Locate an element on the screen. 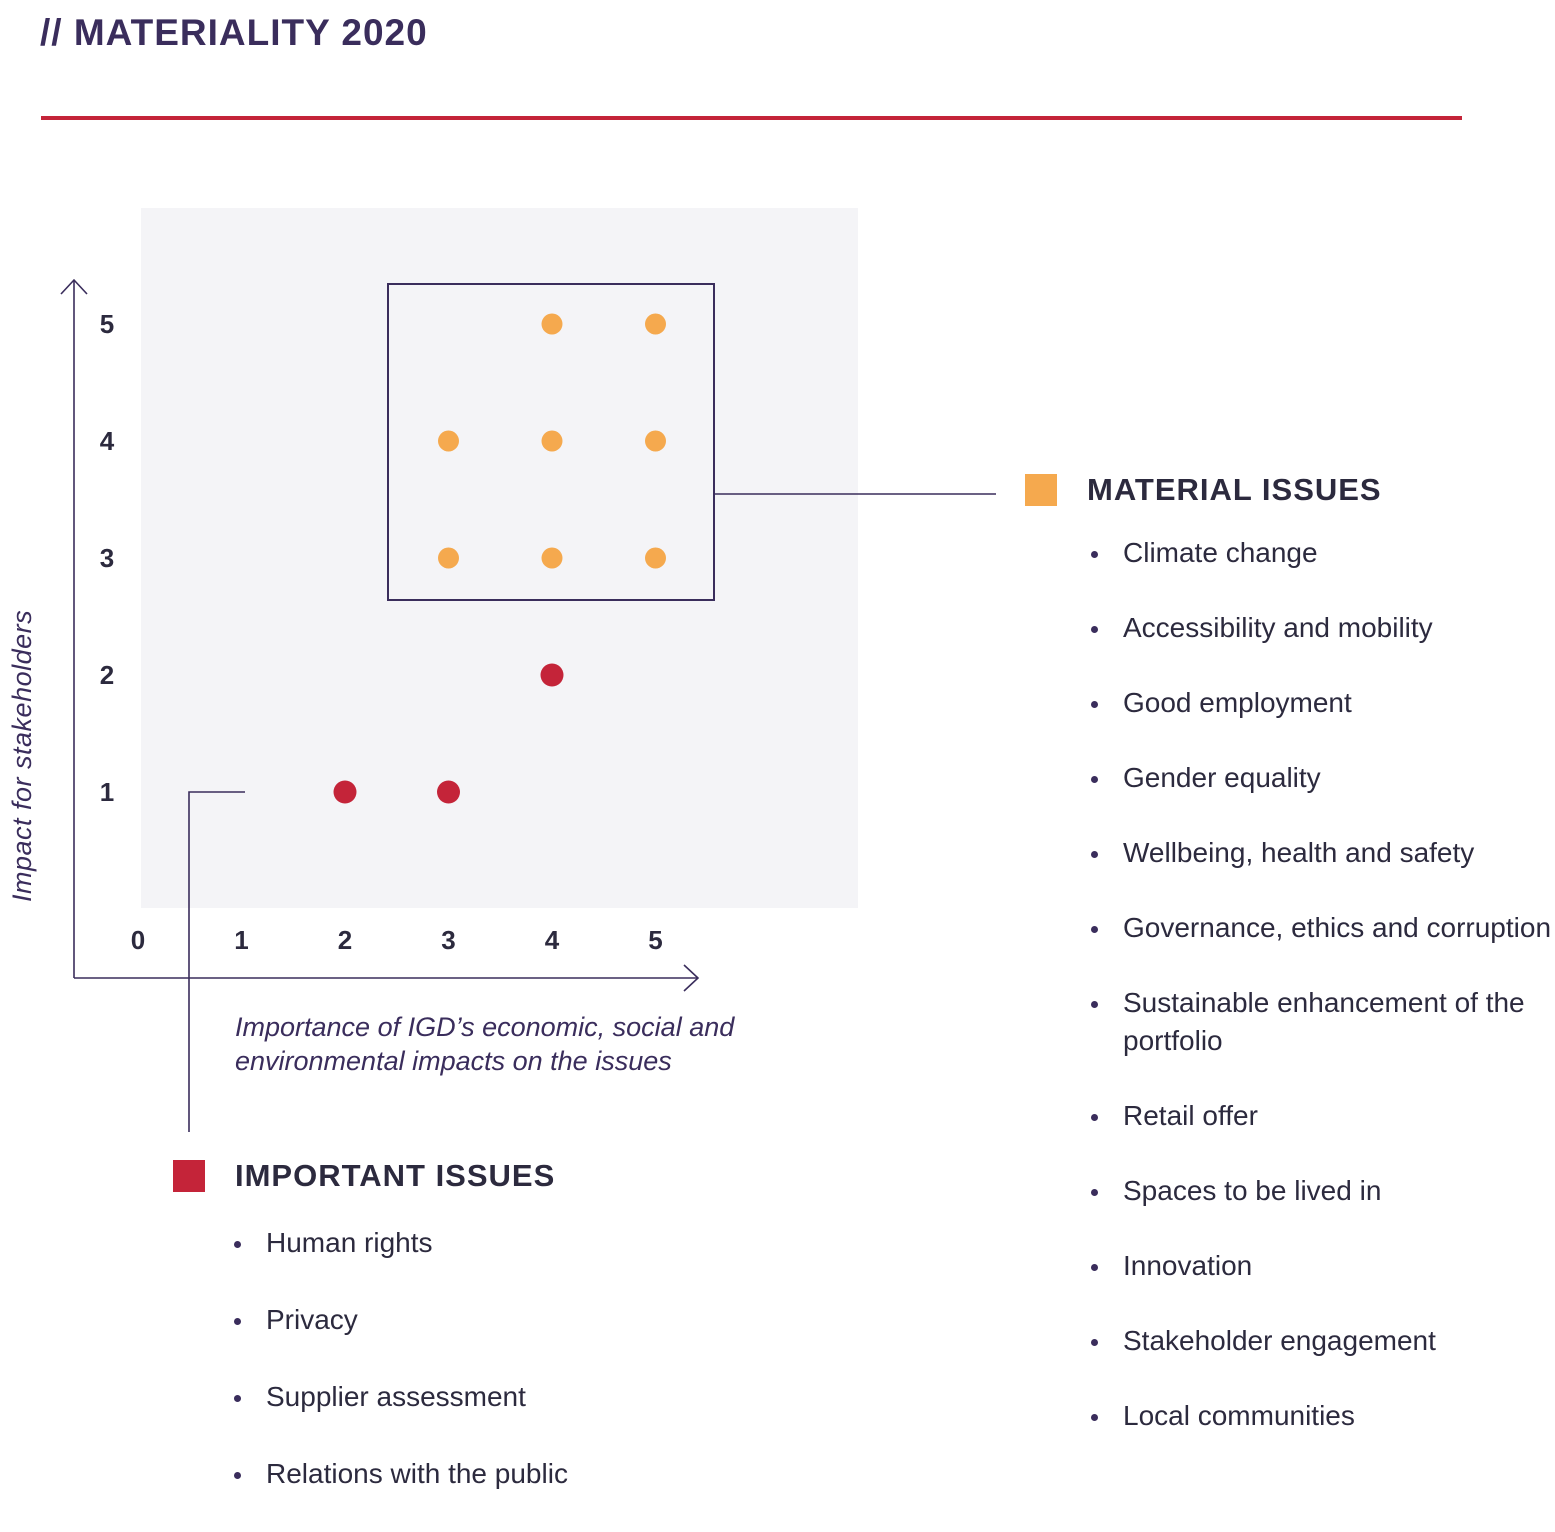  important-connector is located at coordinates (216, 961).